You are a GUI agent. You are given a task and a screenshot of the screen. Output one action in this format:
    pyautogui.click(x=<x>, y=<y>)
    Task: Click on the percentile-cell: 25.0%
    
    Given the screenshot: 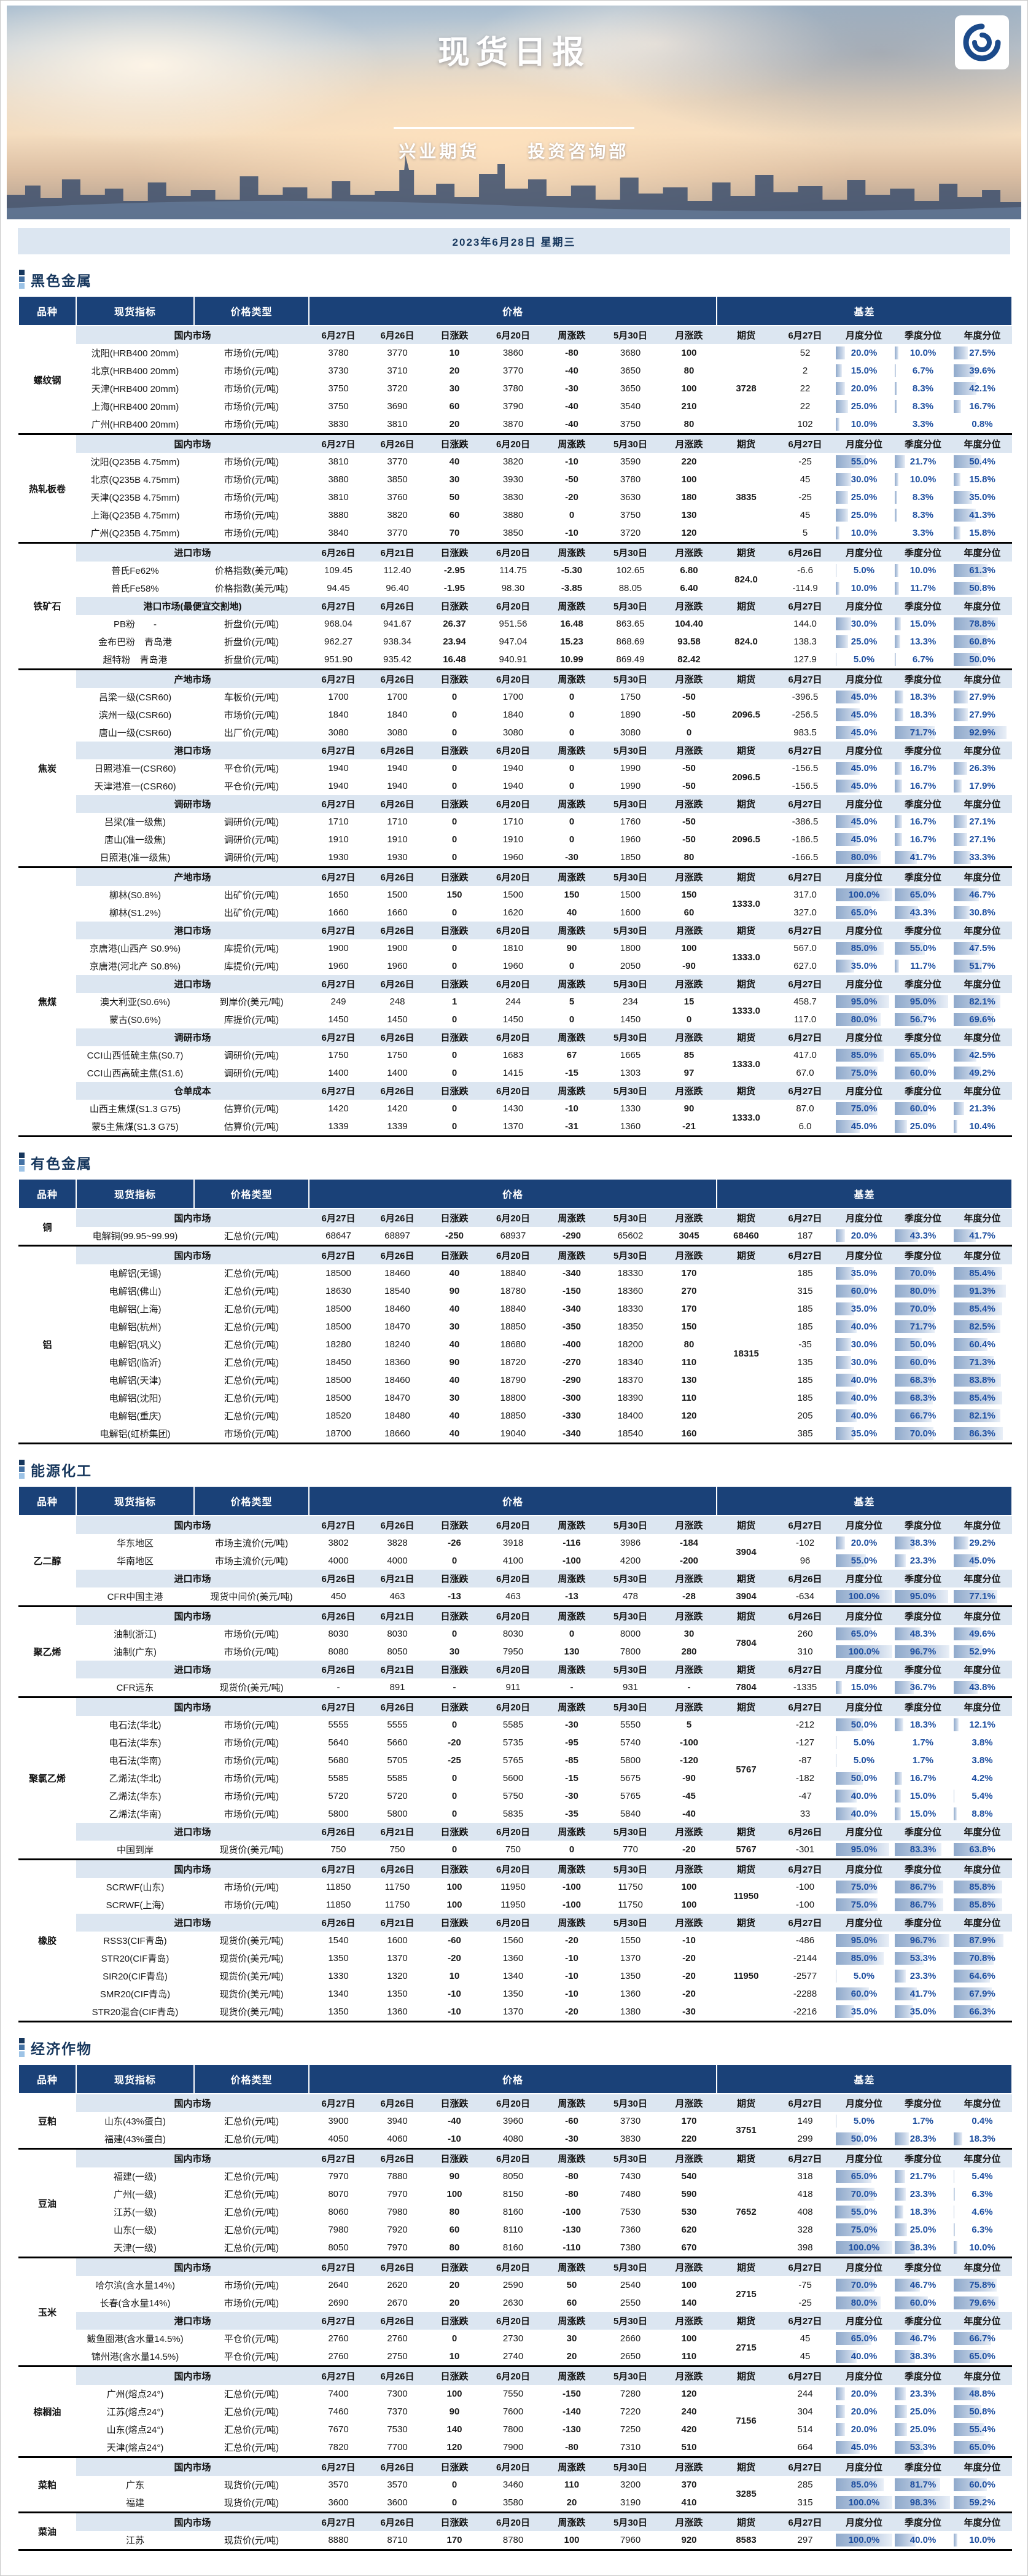 What is the action you would take?
    pyautogui.click(x=923, y=1127)
    